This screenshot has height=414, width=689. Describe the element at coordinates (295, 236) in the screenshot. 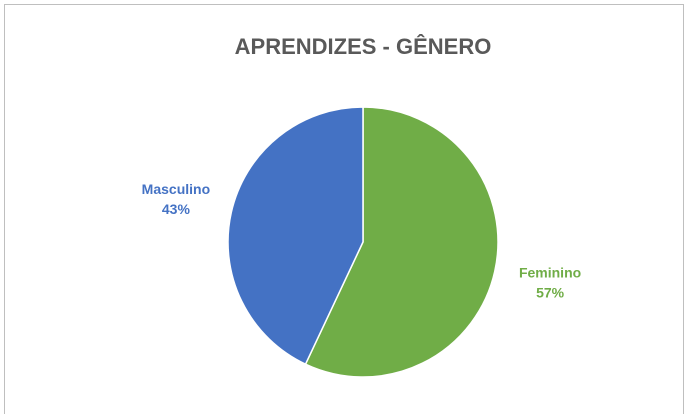

I see `pie-slice` at that location.